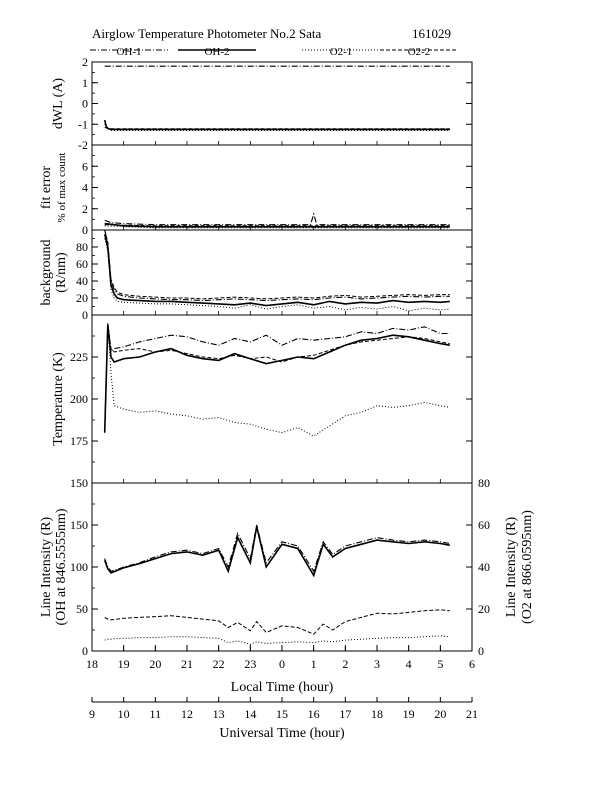  I want to click on ylabel-temp: Temperature (K), so click(58, 399).